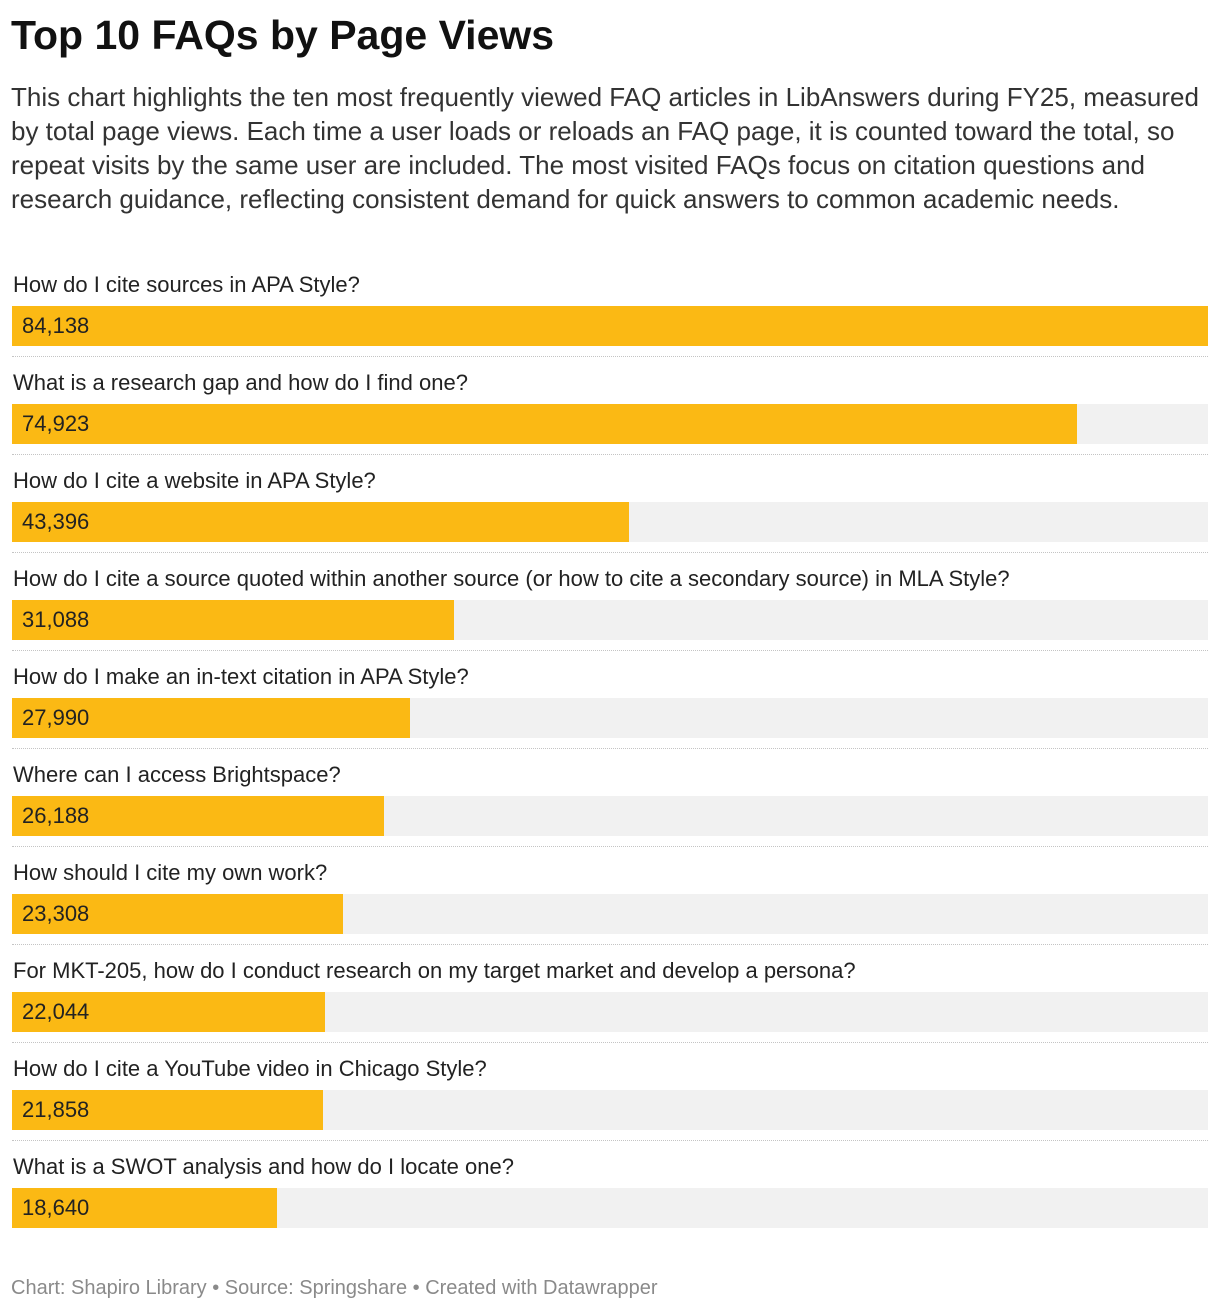 This screenshot has width=1220, height=1312. Describe the element at coordinates (610, 1110) in the screenshot. I see `bar-track: 21,858` at that location.